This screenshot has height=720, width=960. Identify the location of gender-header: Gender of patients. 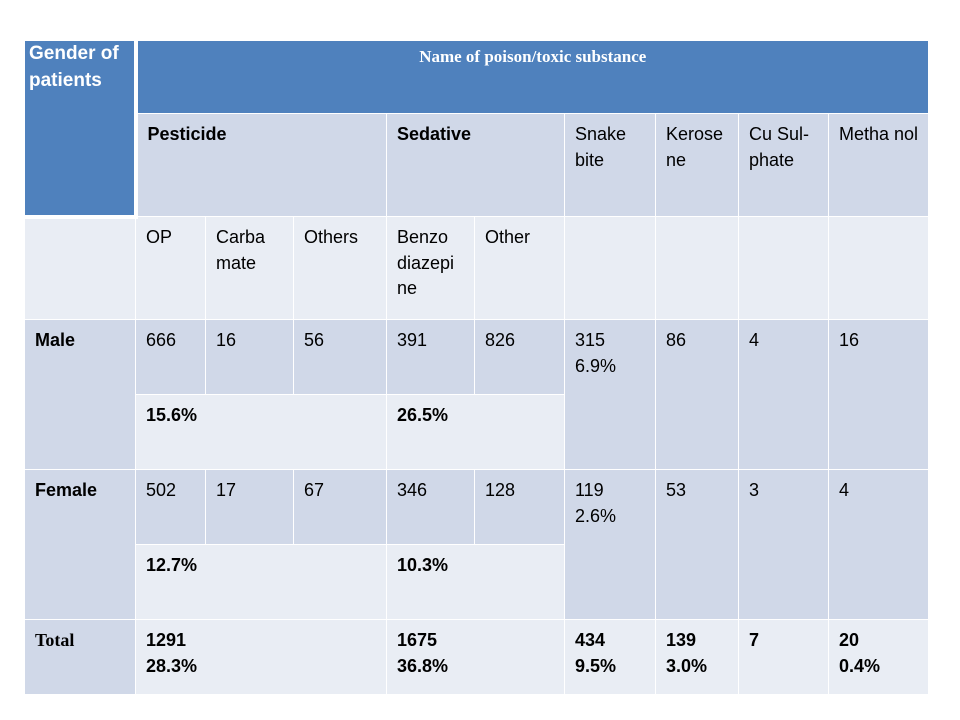
(81, 129).